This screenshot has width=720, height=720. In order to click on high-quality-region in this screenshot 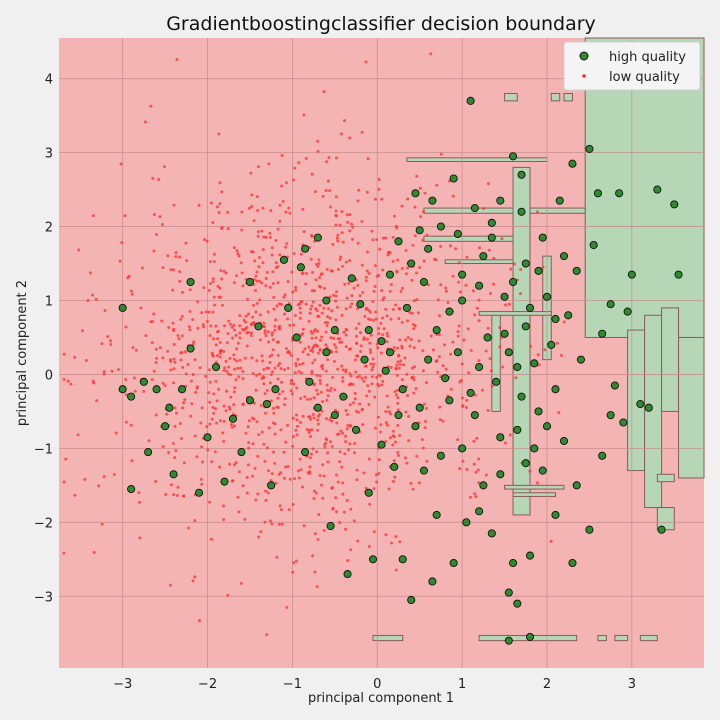, I will do `click(568, 97)`.